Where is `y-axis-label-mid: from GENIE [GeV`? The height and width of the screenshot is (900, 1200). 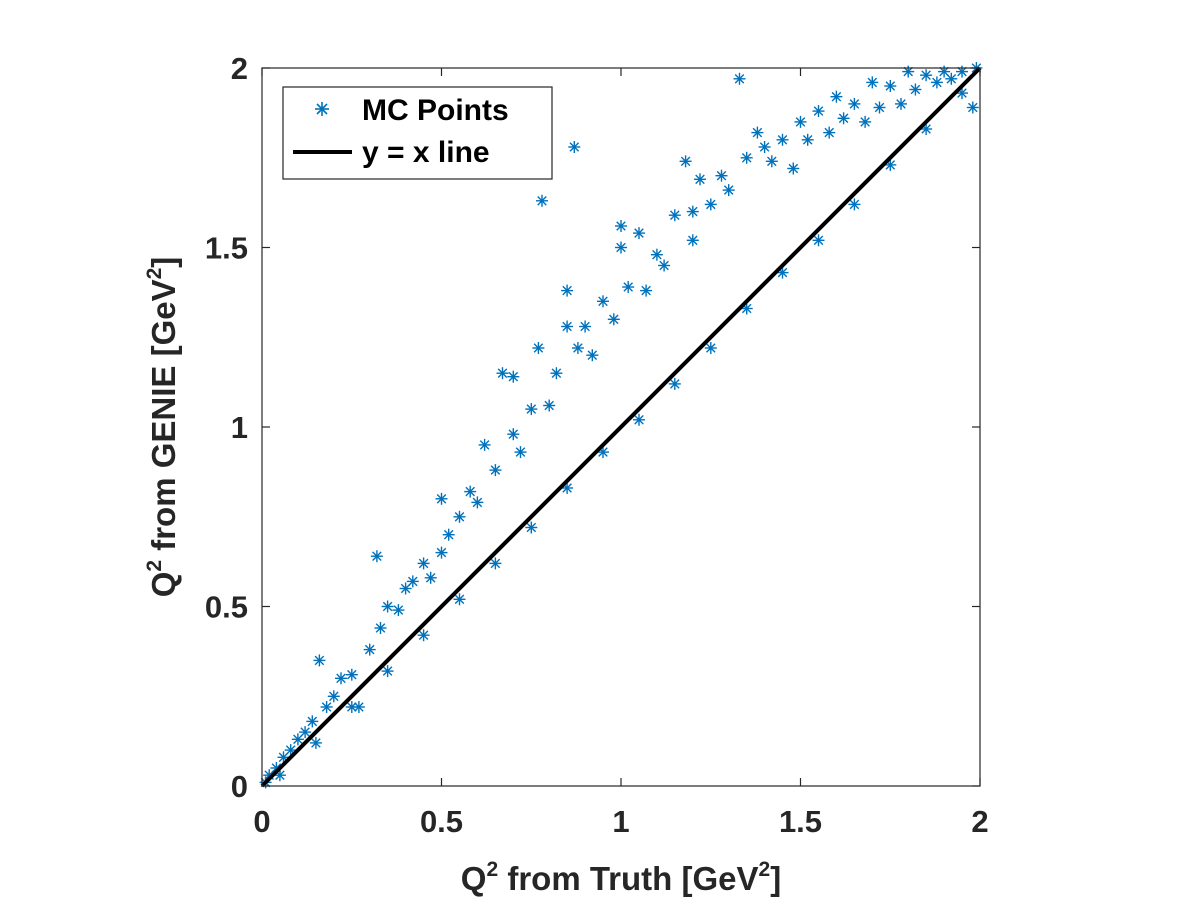 y-axis-label-mid: from GENIE [GeV is located at coordinates (163, 419).